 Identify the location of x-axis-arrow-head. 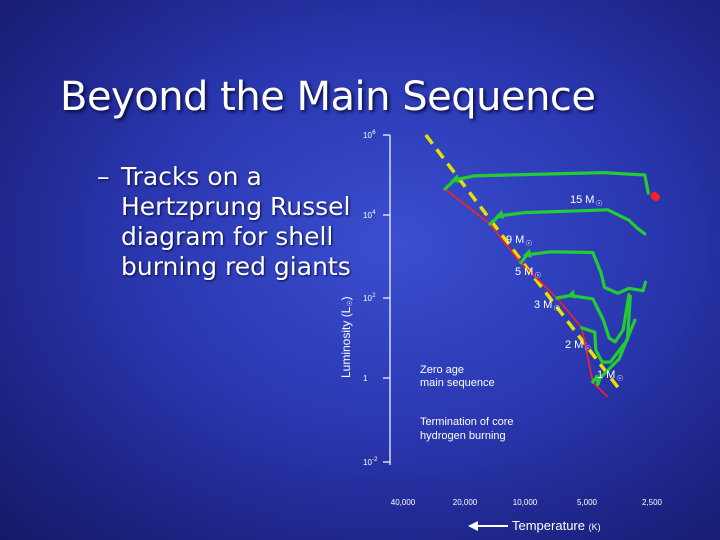
(473, 526).